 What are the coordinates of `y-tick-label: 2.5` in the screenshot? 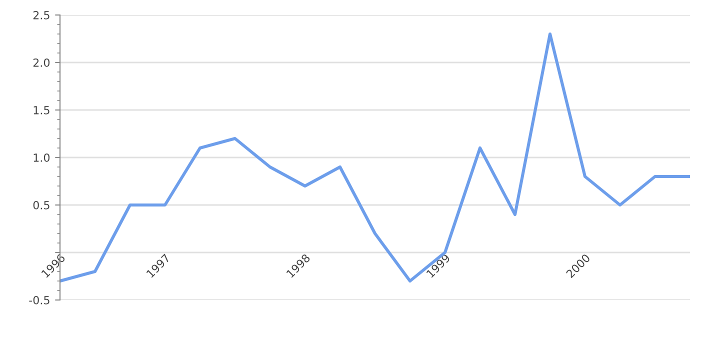 It's located at (41, 15).